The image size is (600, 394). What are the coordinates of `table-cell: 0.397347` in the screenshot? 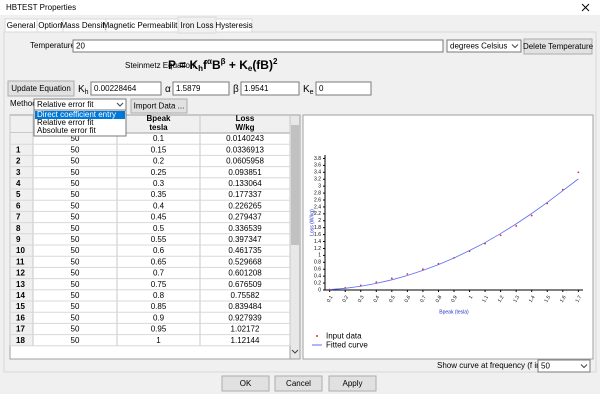 It's located at (245, 239).